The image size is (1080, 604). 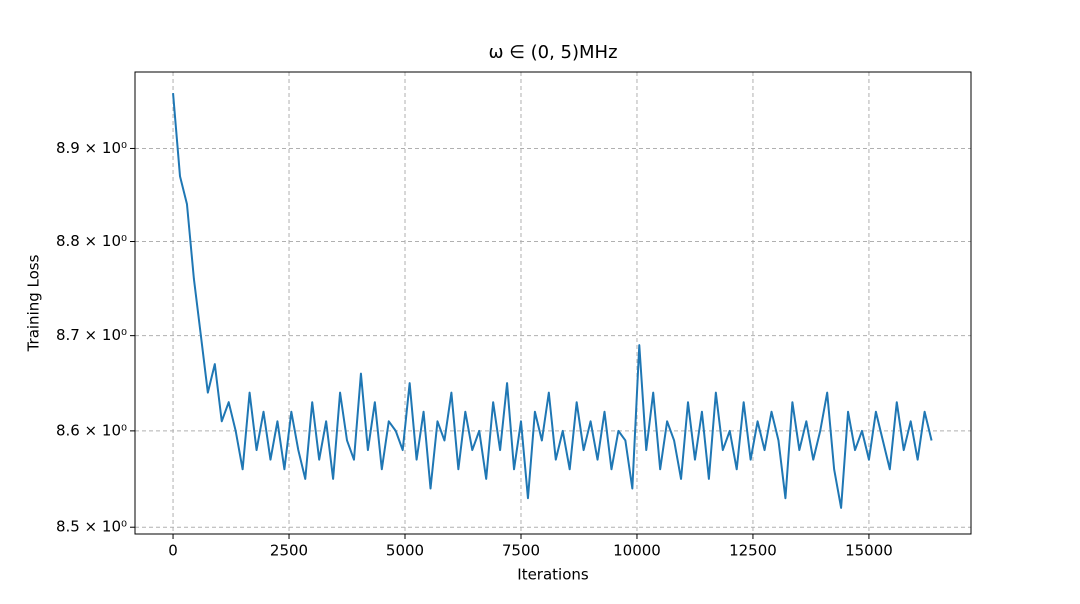 What do you see at coordinates (637, 551) in the screenshot?
I see `x-tick-label: 10000` at bounding box center [637, 551].